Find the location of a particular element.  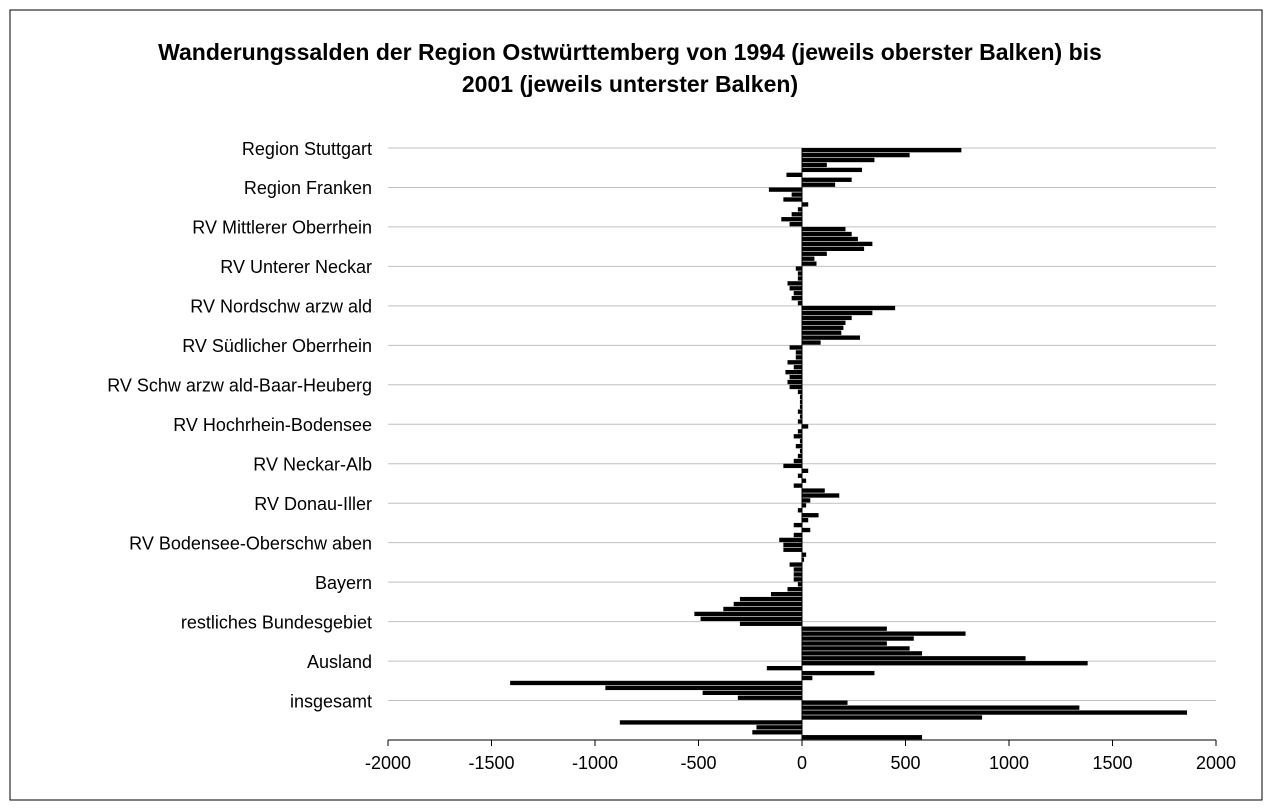

x-tick-label: 2000 is located at coordinates (1216, 763).